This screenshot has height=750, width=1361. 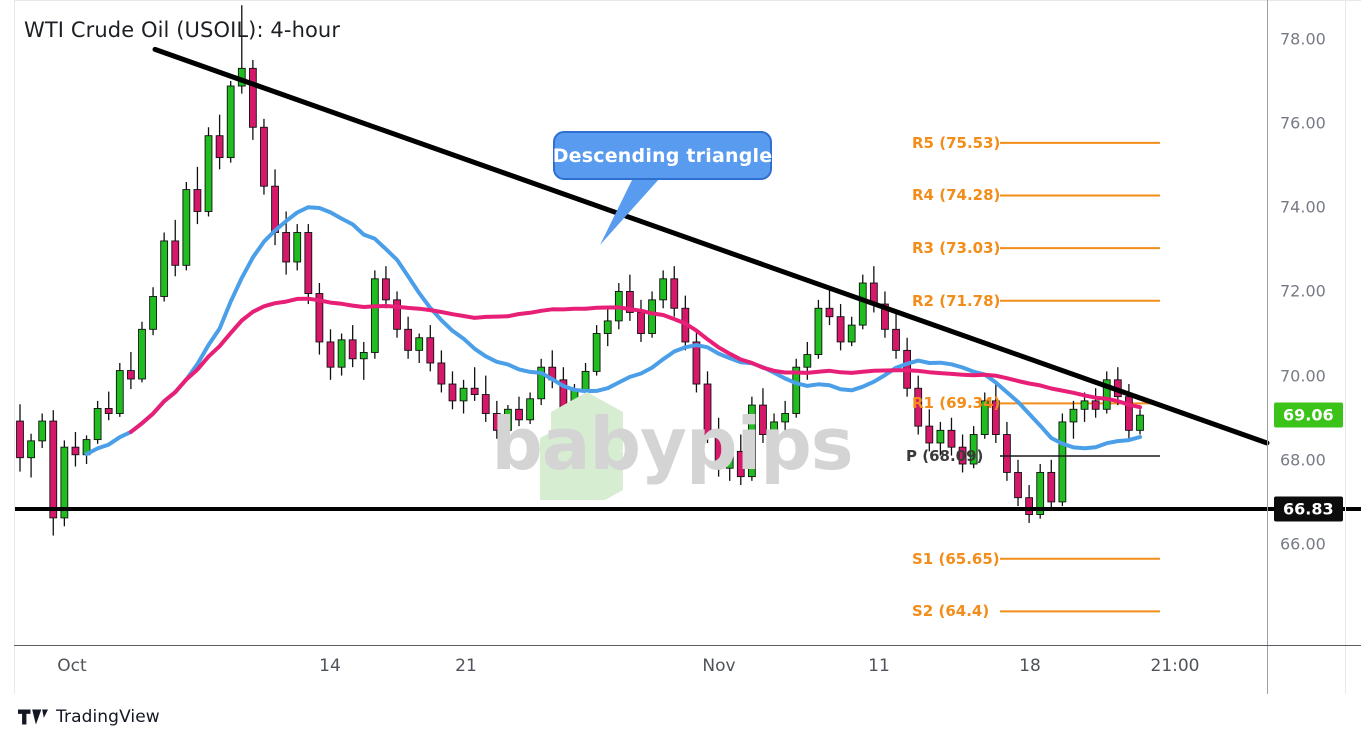 I want to click on time-axis: Oct 14 21 Nov 11 18 21:00, so click(x=680, y=668).